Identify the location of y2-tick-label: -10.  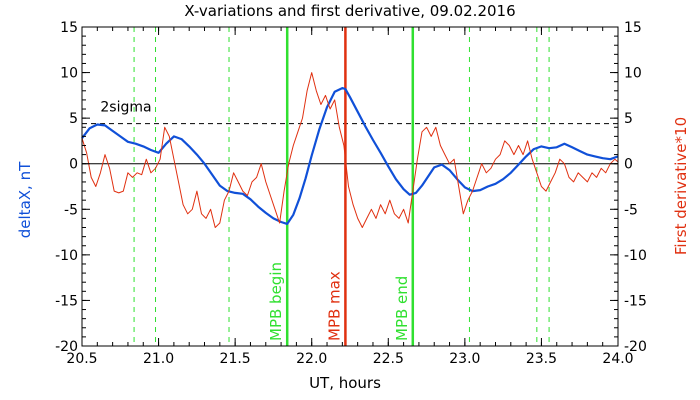
(635, 256).